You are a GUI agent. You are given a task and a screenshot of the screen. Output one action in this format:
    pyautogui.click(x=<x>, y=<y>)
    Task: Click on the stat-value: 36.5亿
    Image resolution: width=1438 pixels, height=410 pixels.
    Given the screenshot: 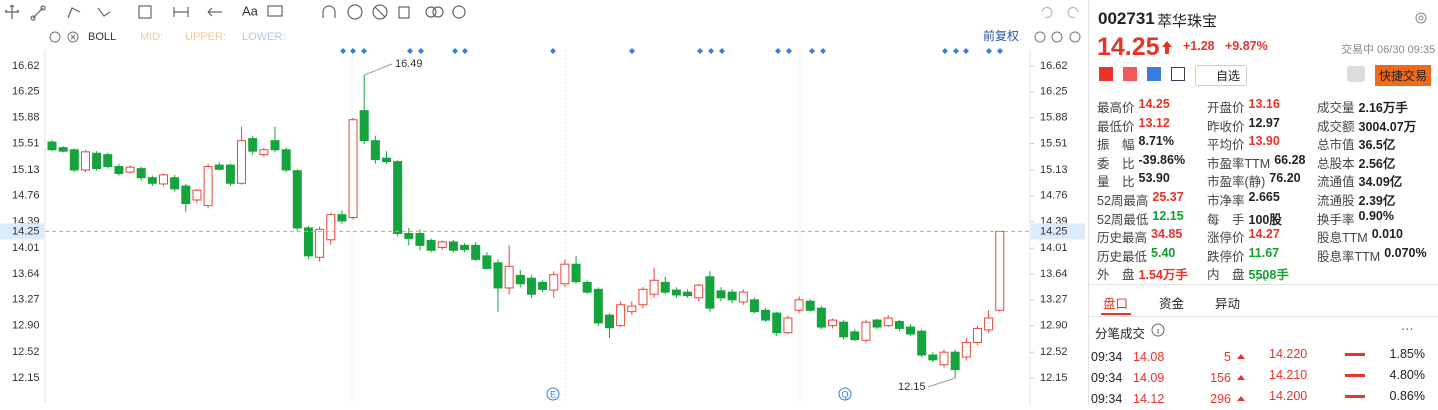 What is the action you would take?
    pyautogui.click(x=1377, y=145)
    